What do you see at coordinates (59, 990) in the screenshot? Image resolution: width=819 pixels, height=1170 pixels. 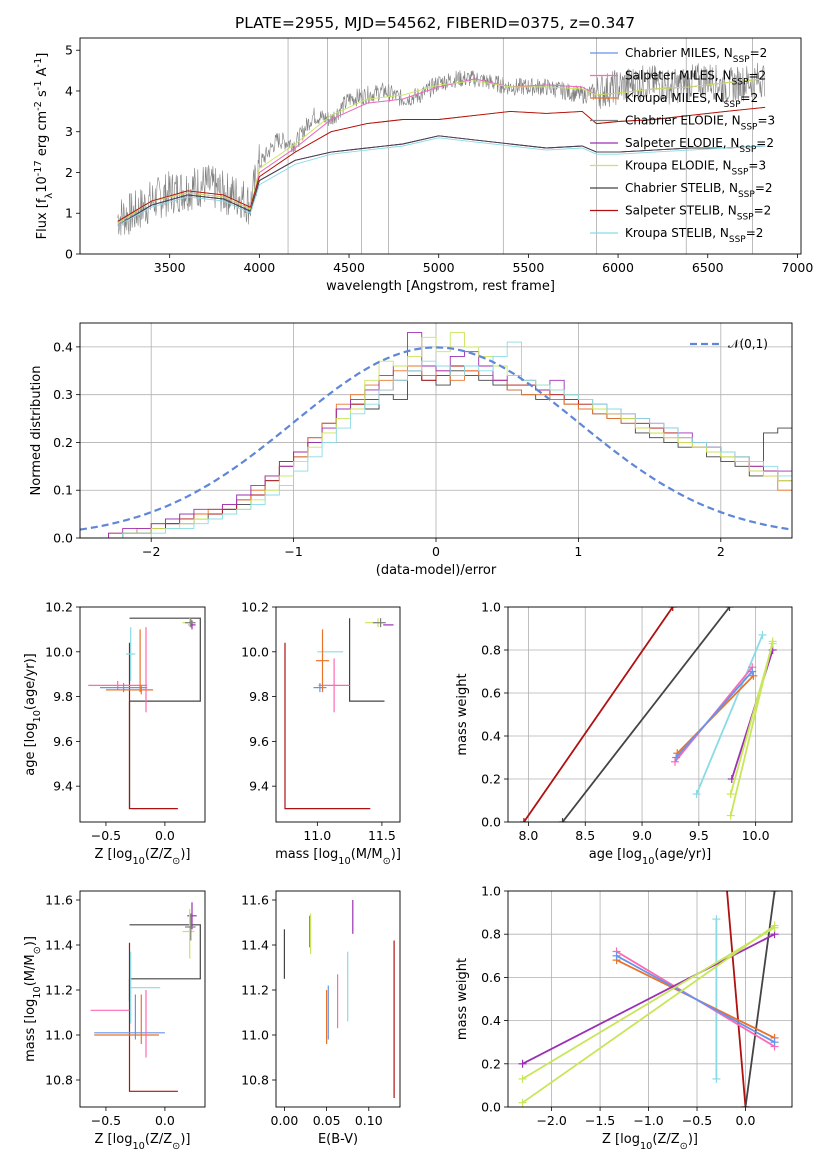 I see `y-tick-label: 11.2` at bounding box center [59, 990].